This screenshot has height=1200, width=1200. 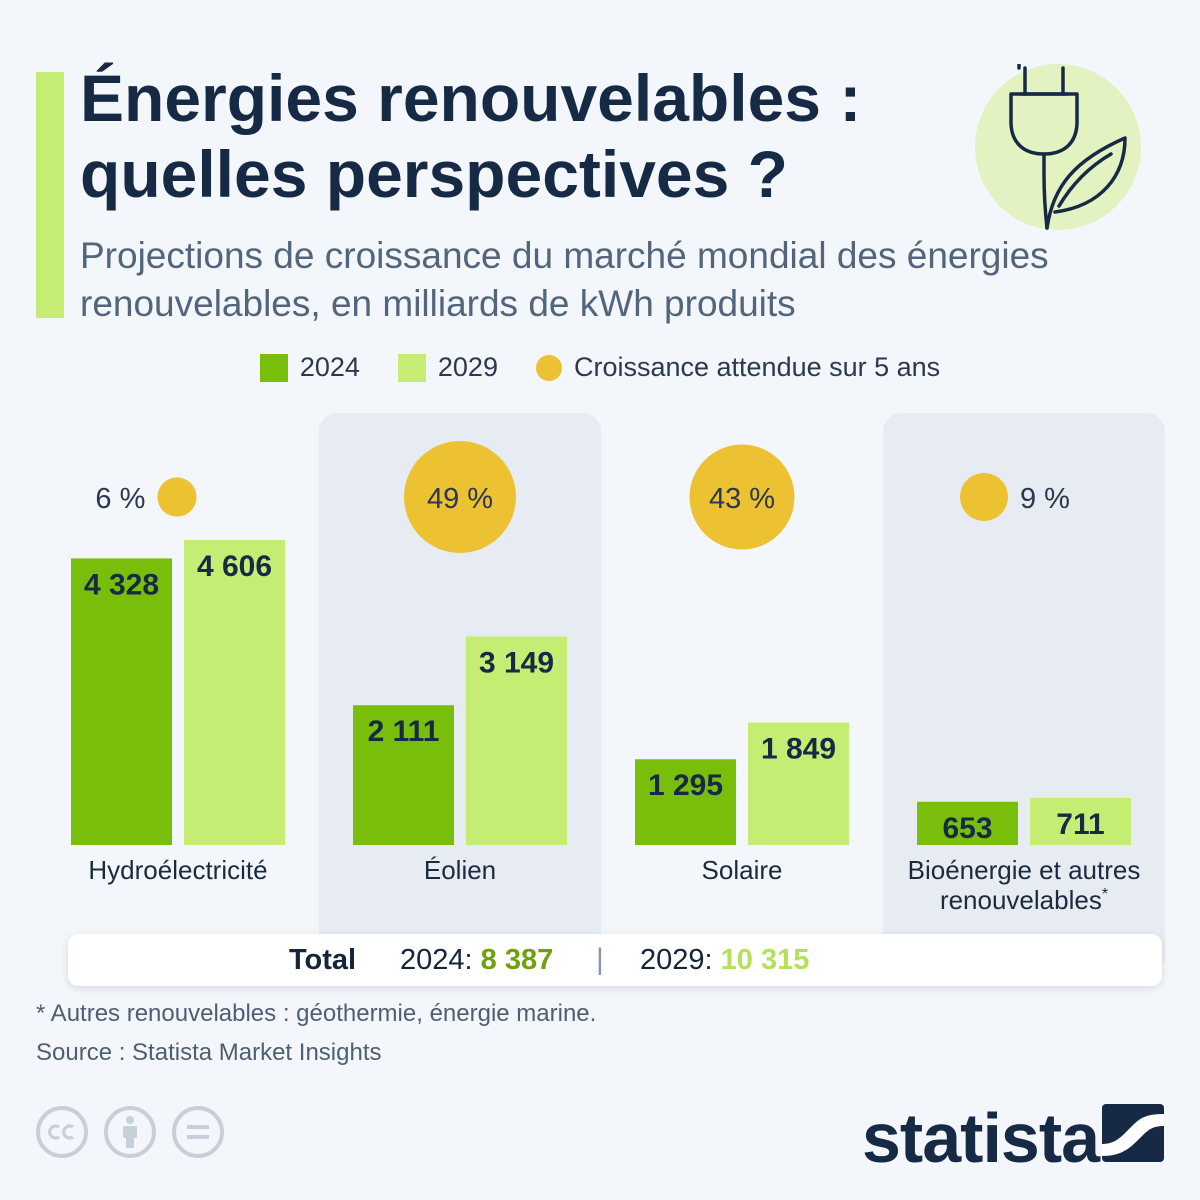 What do you see at coordinates (467, 367) in the screenshot?
I see `legend-label-2029: 2029` at bounding box center [467, 367].